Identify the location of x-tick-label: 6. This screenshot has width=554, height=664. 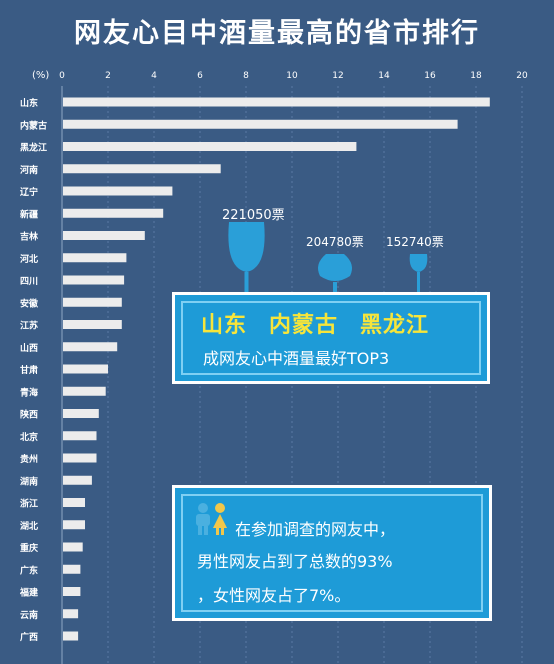
(200, 76).